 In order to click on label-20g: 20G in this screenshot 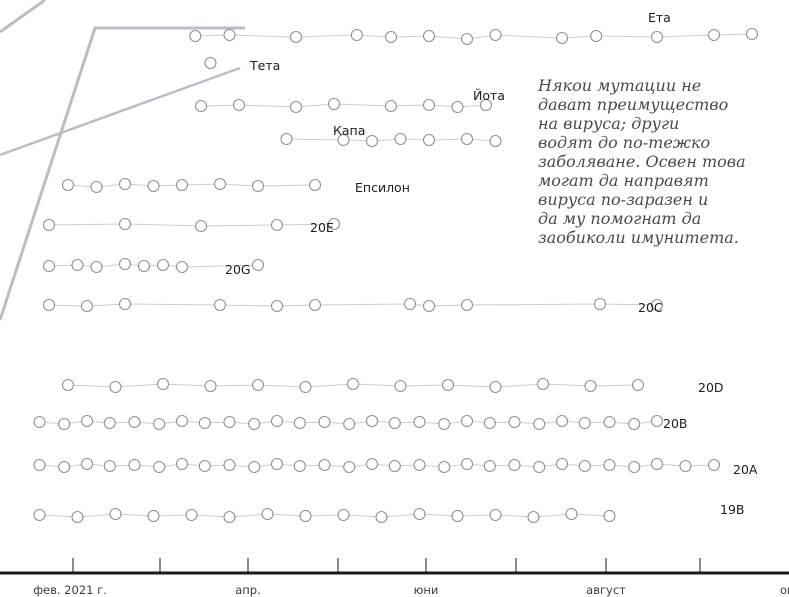, I will do `click(238, 269)`.